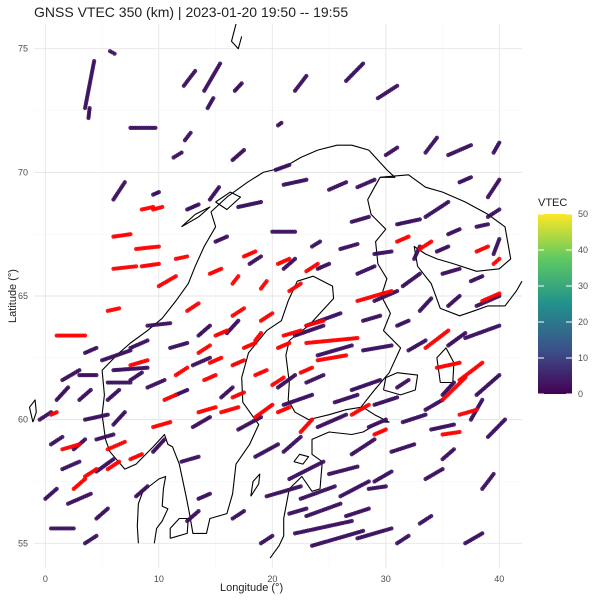  Describe the element at coordinates (580, 394) in the screenshot. I see `colorbar-tick-label: 0` at that location.